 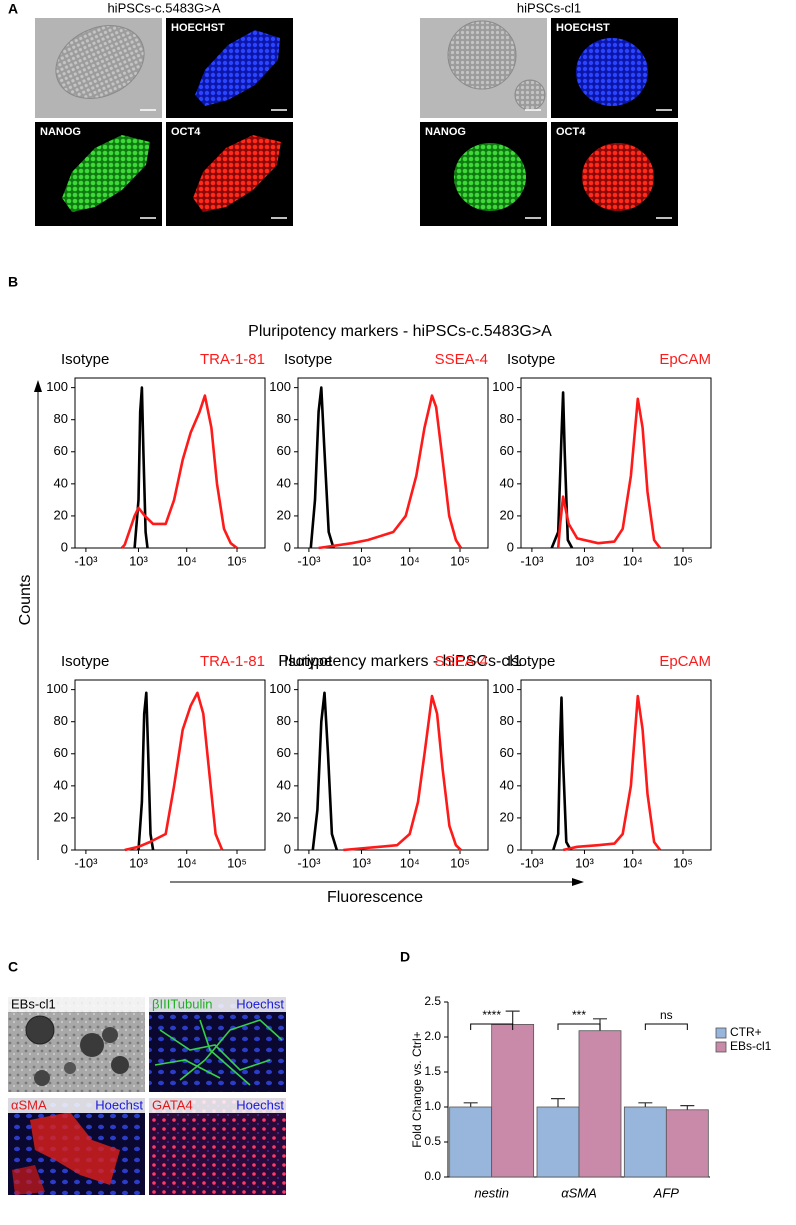 What do you see at coordinates (164, 113) in the screenshot?
I see `image-group: hiPSCs-c.5483G>A HOECHST NANOG OCT4` at bounding box center [164, 113].